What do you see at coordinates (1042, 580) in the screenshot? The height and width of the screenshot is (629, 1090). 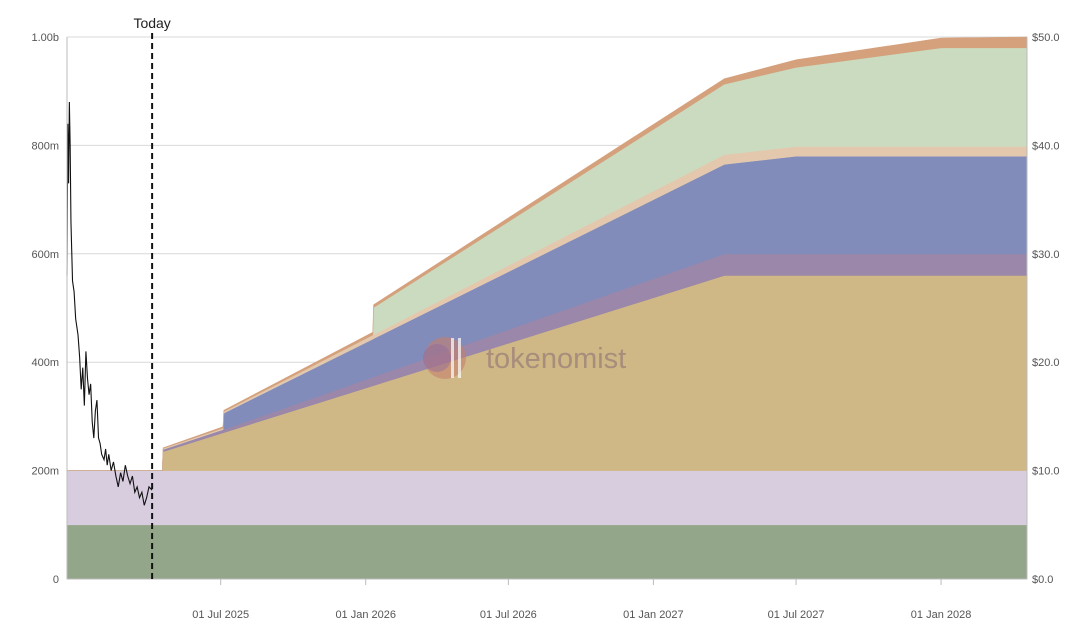 I see `y-right-tick-label-0: $0.0` at bounding box center [1042, 580].